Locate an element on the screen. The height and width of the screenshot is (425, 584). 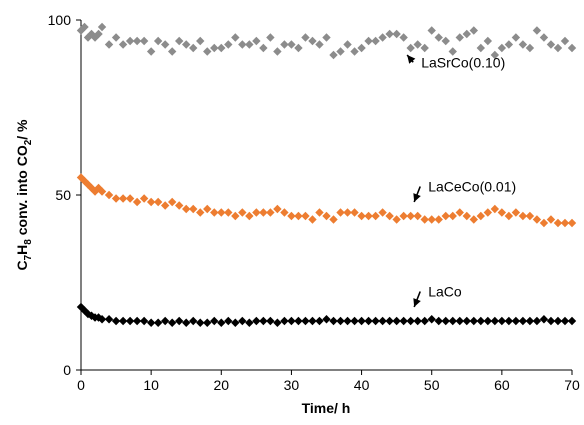
series-label: LaCo is located at coordinates (445, 292).